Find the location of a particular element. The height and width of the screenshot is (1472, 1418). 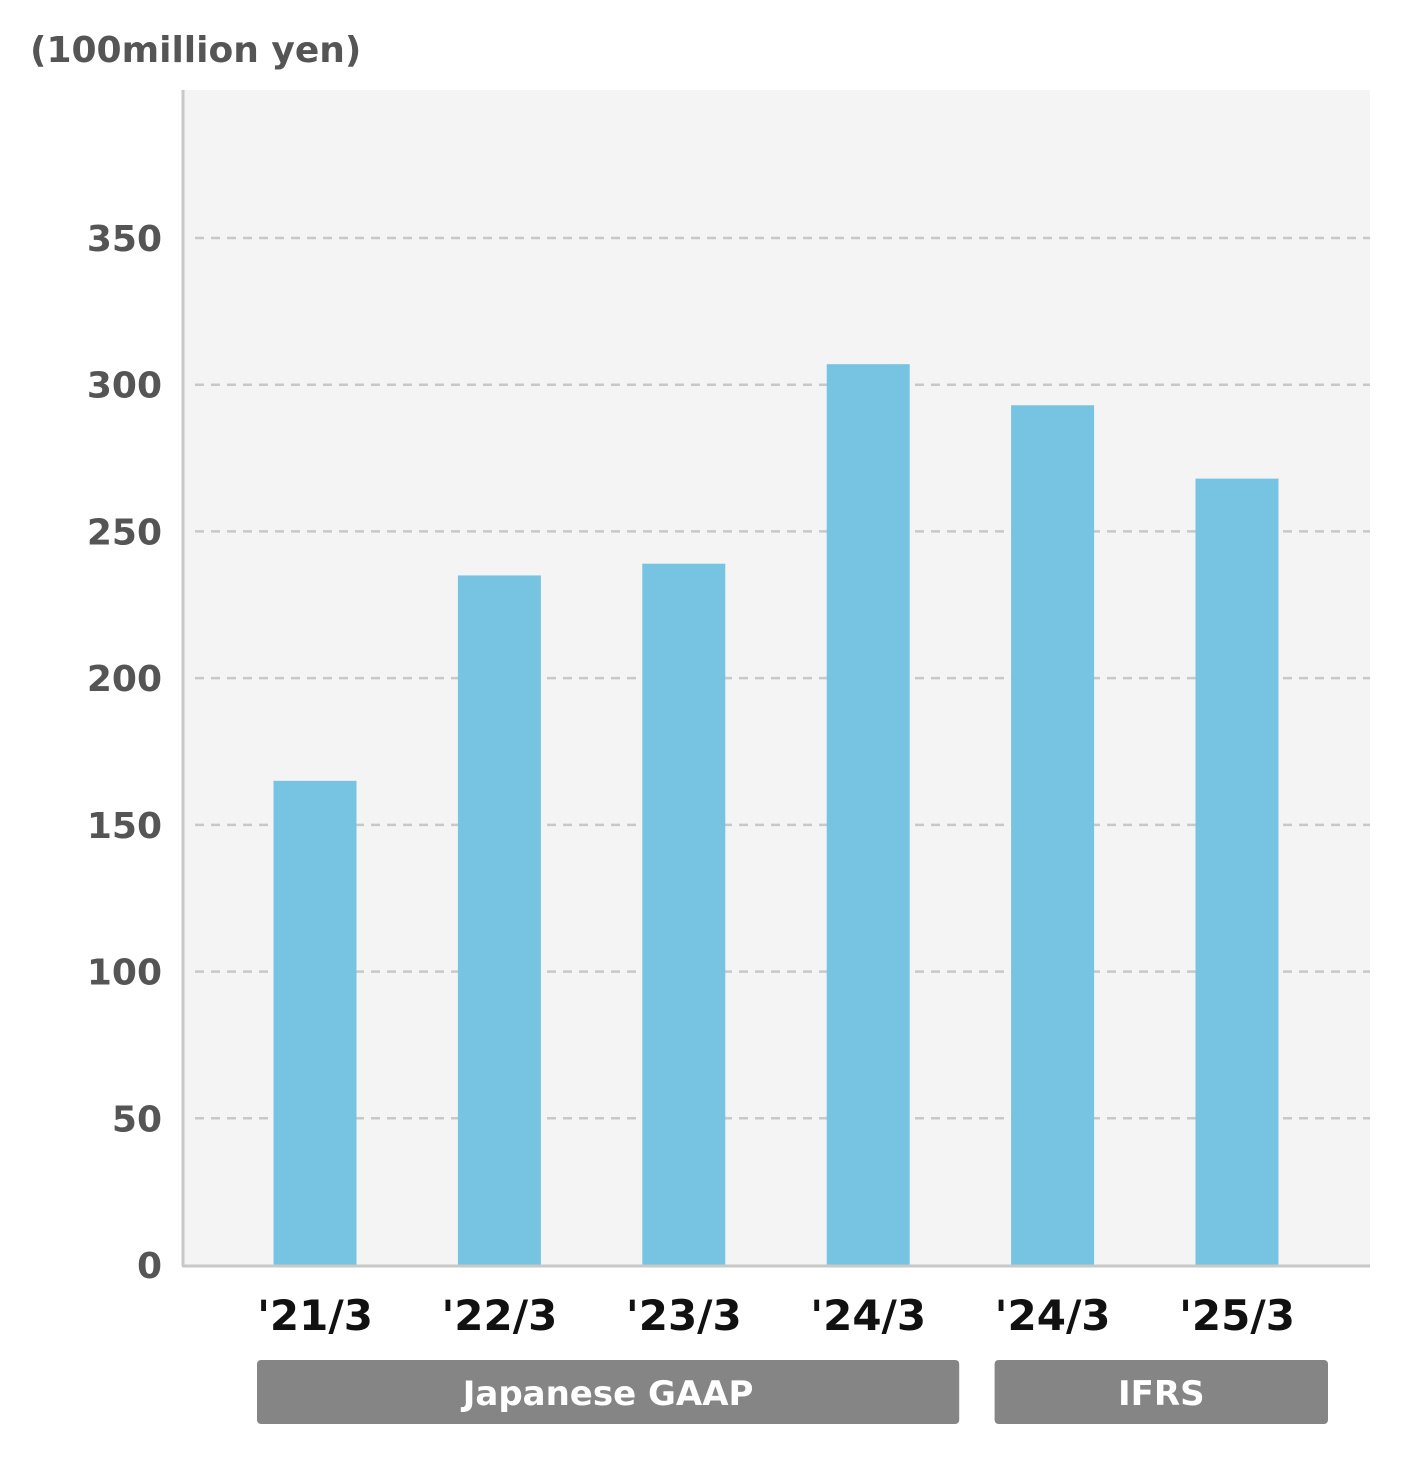

y-tick-label: 250 is located at coordinates (124, 532).